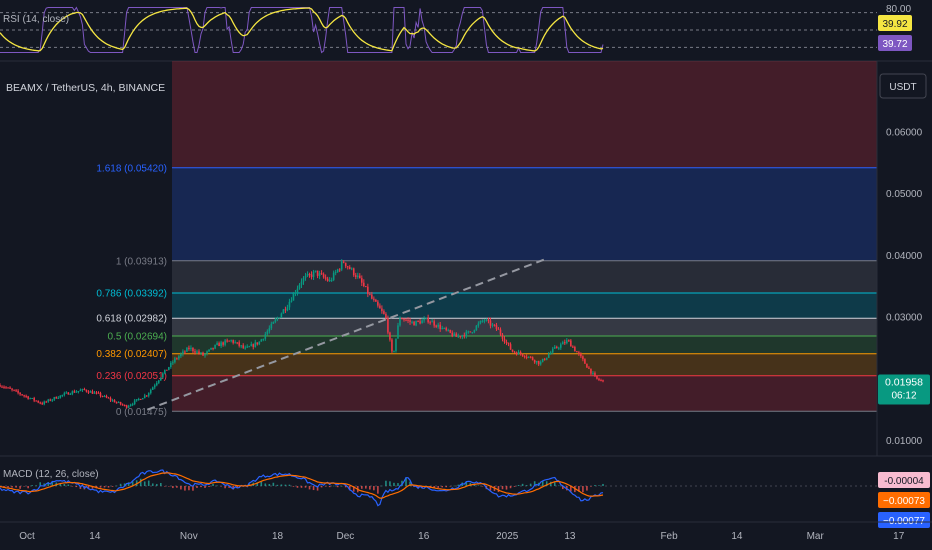 The image size is (932, 550). I want to click on fib-level-label: 0.618 (0.02982), so click(131, 319).